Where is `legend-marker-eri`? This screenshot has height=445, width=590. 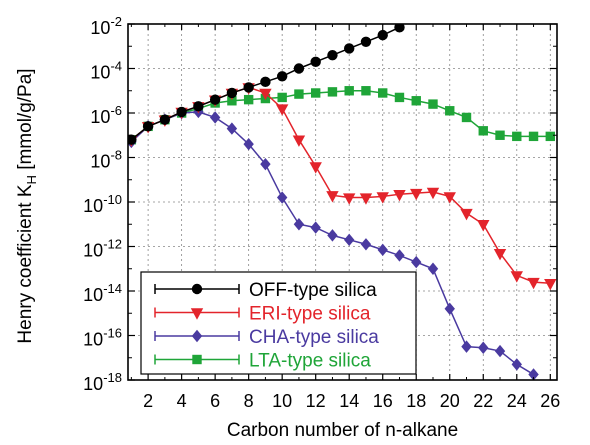 legend-marker-eri is located at coordinates (197, 314).